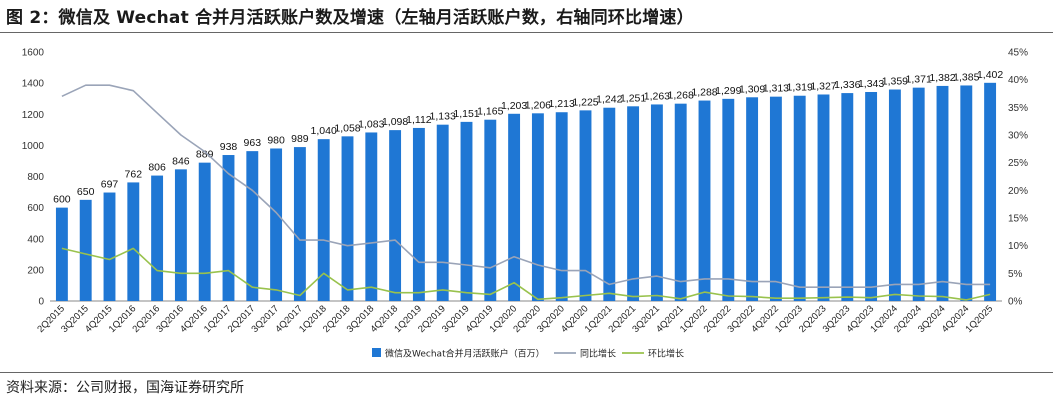 This screenshot has width=1053, height=403. What do you see at coordinates (443, 117) in the screenshot?
I see `bar-data-label: 1,133` at bounding box center [443, 117].